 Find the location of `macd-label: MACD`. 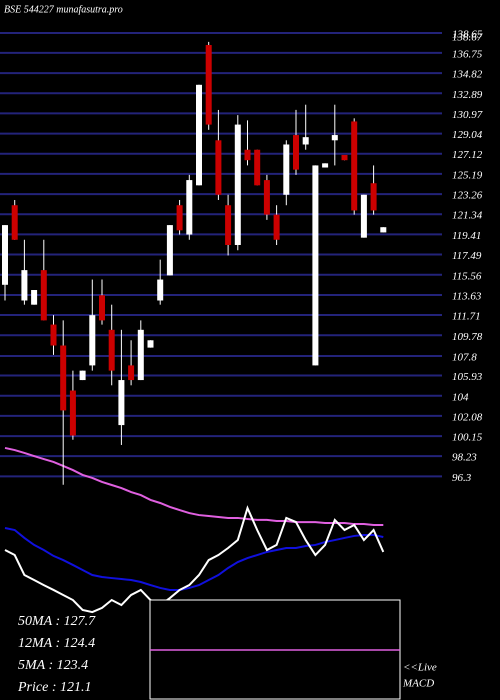

macd-label: MACD is located at coordinates (418, 684).